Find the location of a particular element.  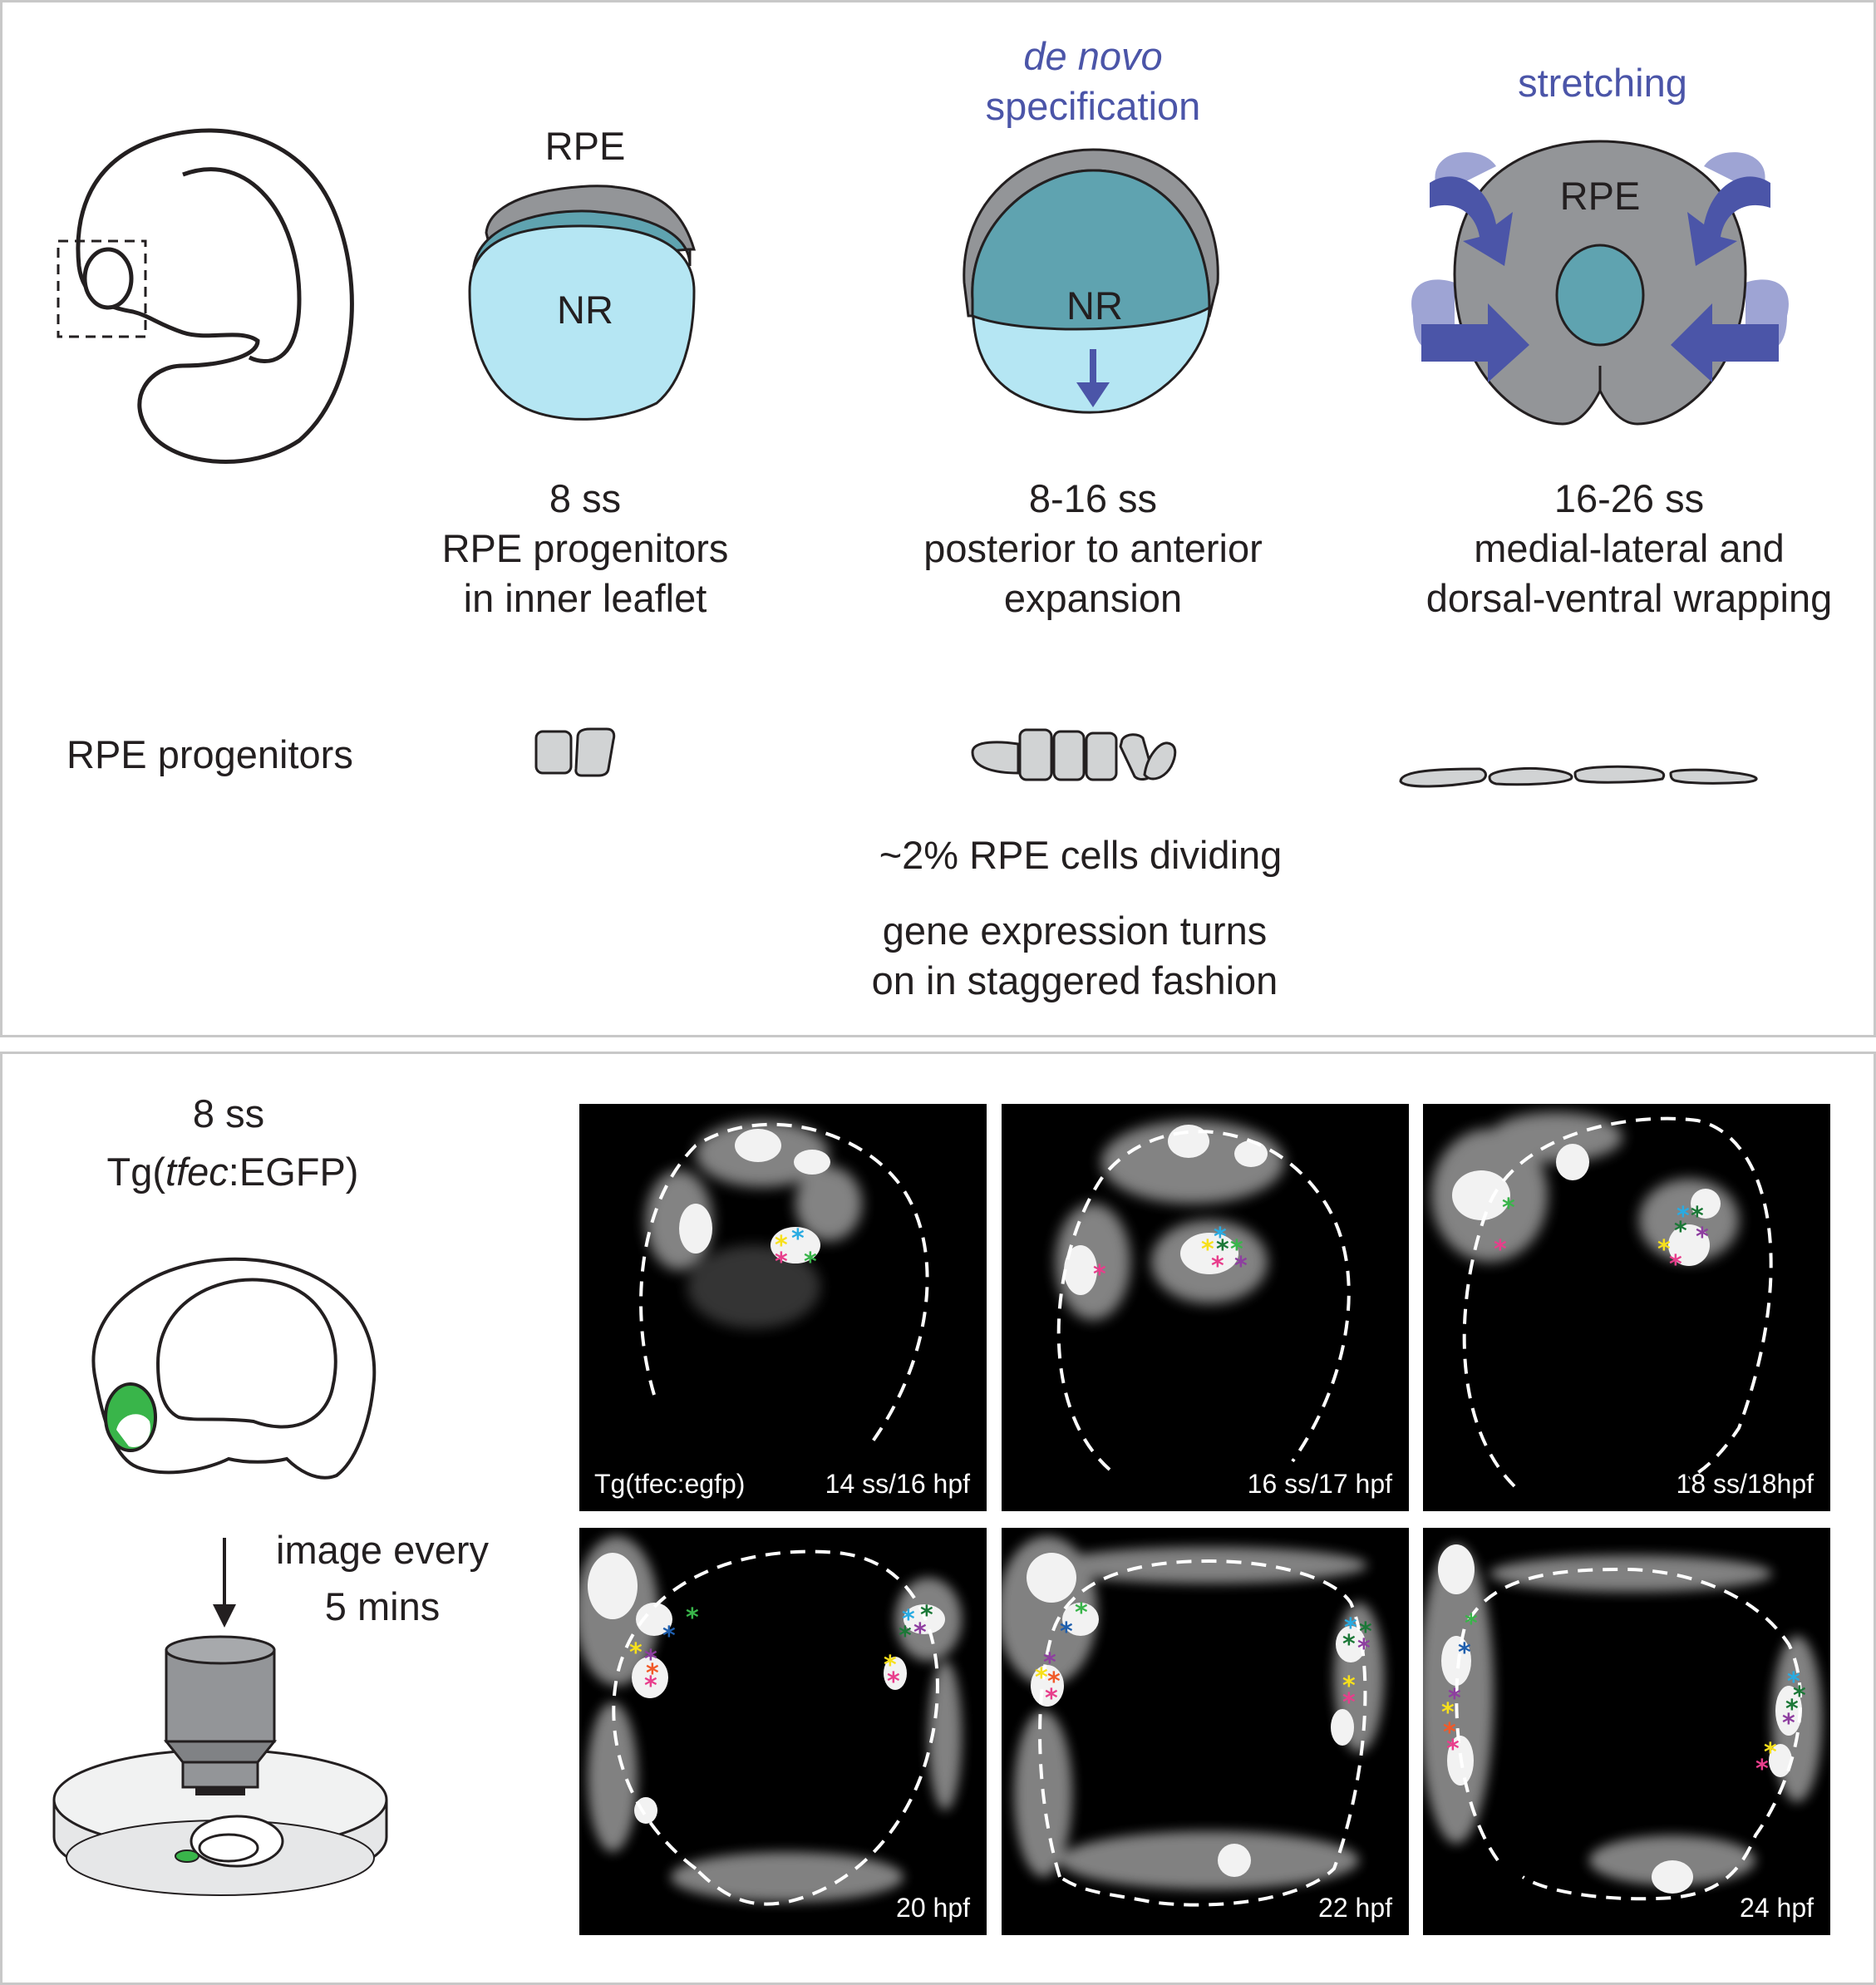

image-3-right-caption: 18 ss/18hpf is located at coordinates (1745, 1484).